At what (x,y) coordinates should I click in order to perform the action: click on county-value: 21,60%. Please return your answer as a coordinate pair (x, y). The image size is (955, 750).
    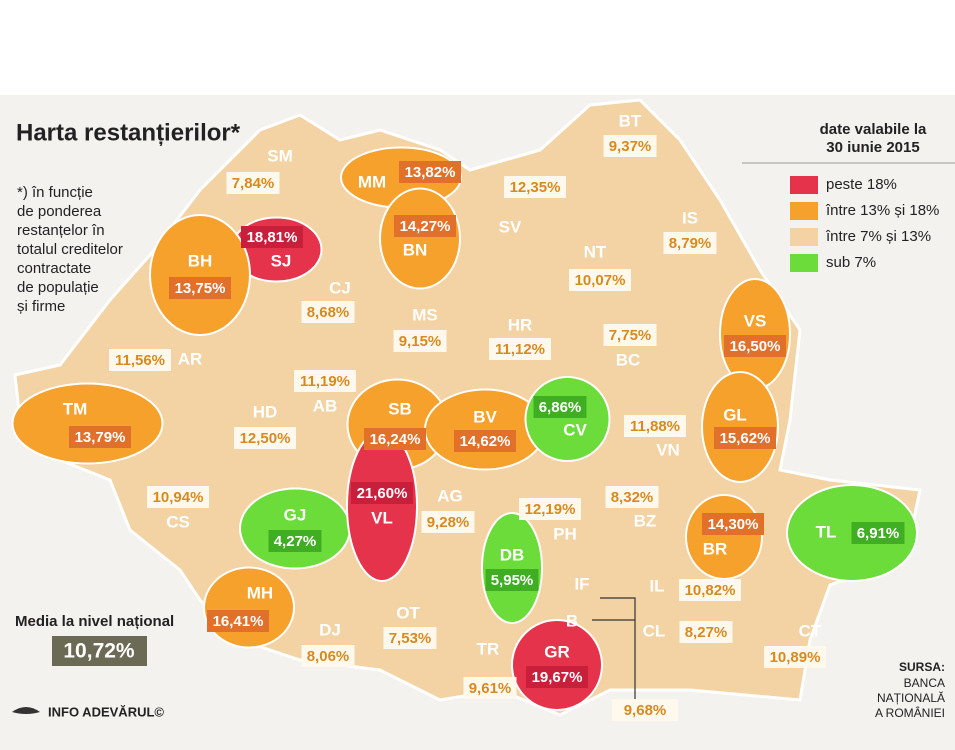
    Looking at the image, I should click on (382, 493).